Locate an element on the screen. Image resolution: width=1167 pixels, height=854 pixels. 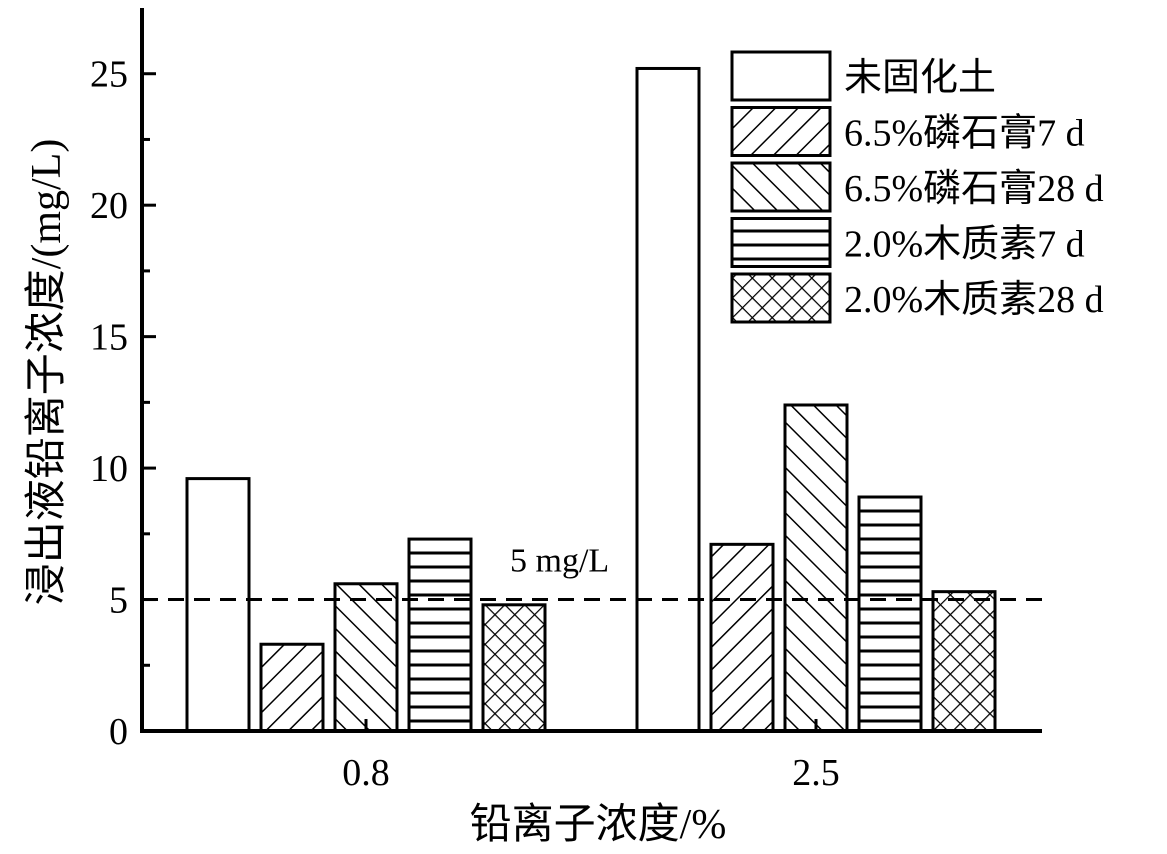
y-tick-label: 20 is located at coordinates (109, 206).